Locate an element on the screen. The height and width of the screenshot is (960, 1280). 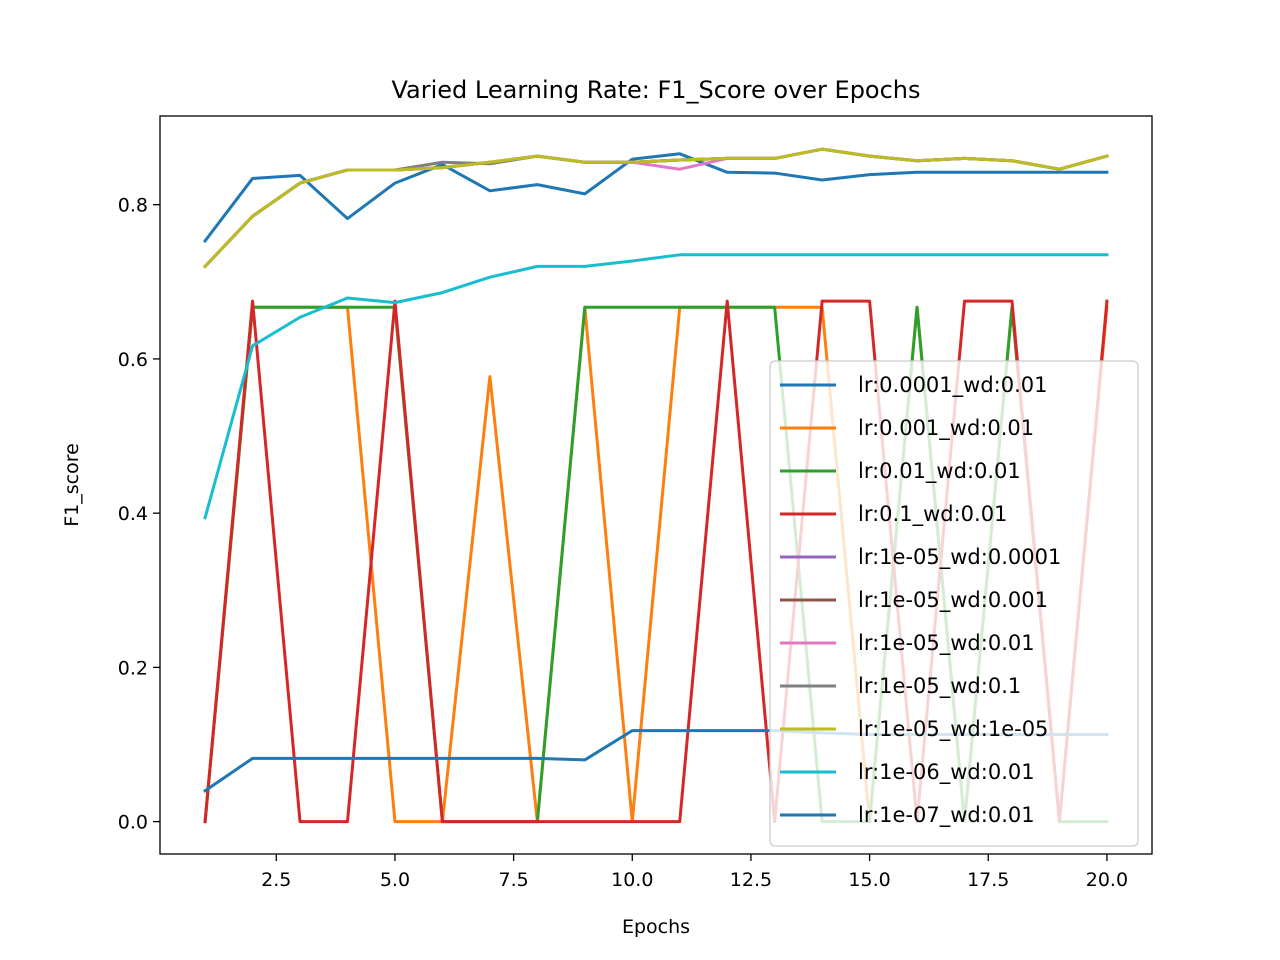
legend-entry-label: lr:0.01_wd:0.01 is located at coordinates (939, 471).